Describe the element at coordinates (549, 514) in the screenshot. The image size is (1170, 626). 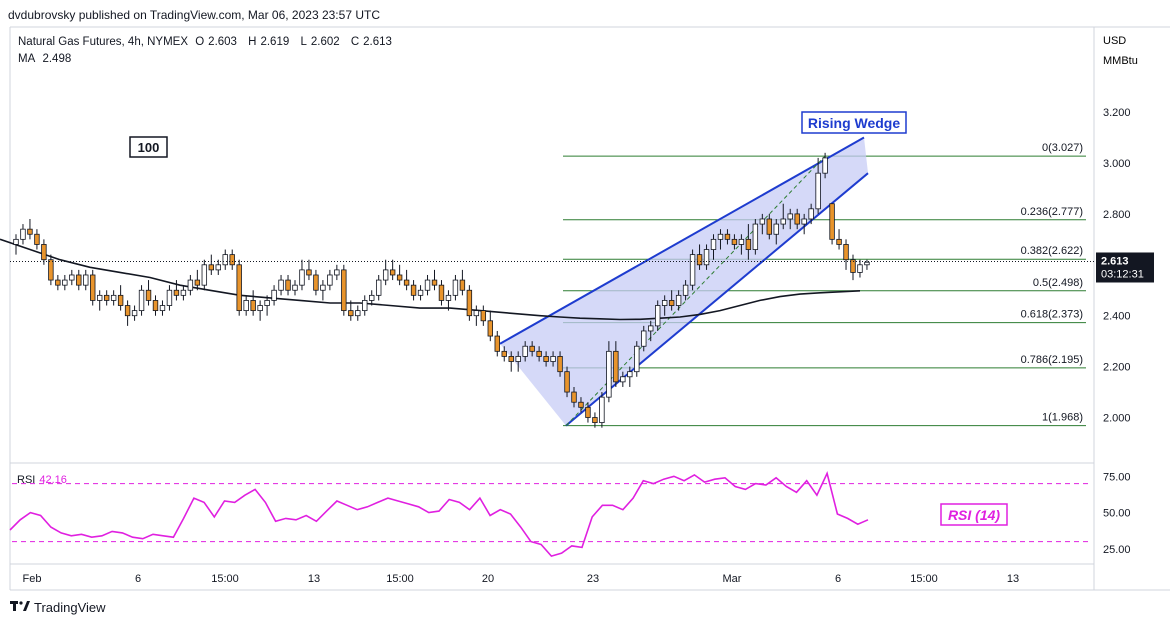
I see `rsi-pane` at that location.